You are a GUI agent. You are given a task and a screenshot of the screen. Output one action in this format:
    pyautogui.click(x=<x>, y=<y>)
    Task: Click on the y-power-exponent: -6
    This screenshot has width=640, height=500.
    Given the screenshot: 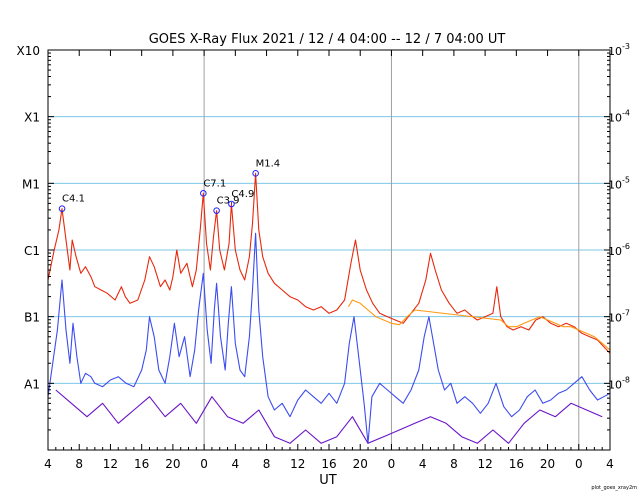 What is the action you would take?
    pyautogui.click(x=626, y=246)
    